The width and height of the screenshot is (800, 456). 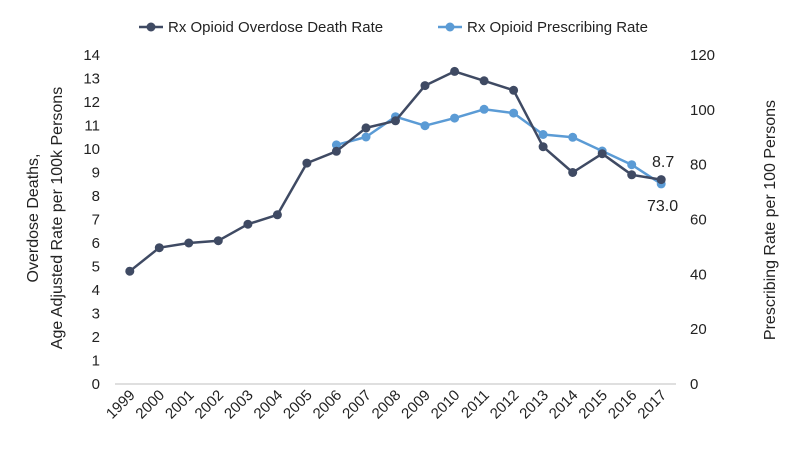 I want to click on death-rate-point-2009, so click(x=425, y=86).